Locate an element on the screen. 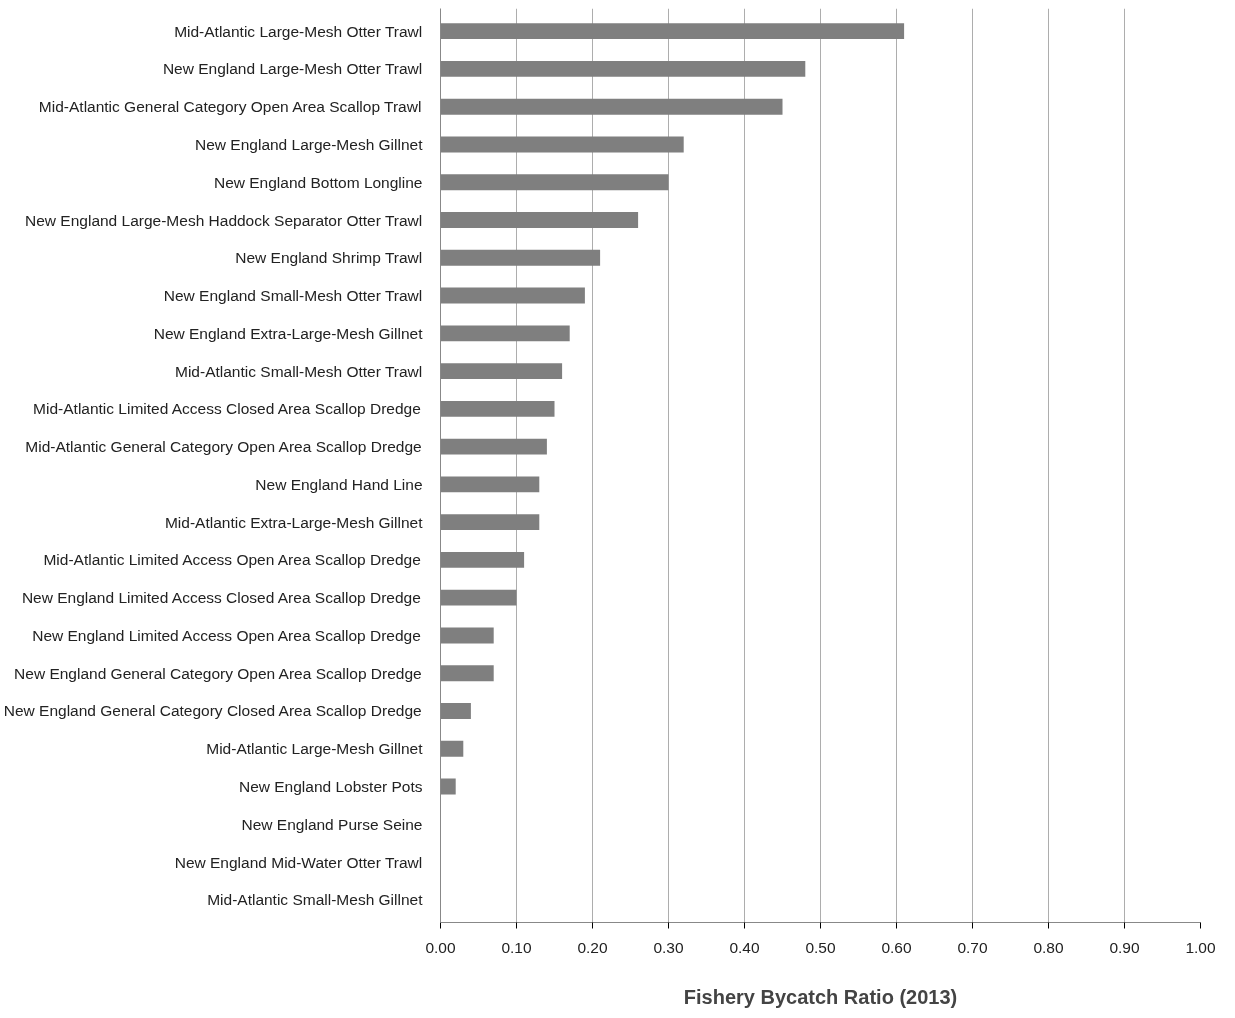 Image resolution: width=1235 pixels, height=1018 pixels. x-tick-label: 0.00 is located at coordinates (440, 947).